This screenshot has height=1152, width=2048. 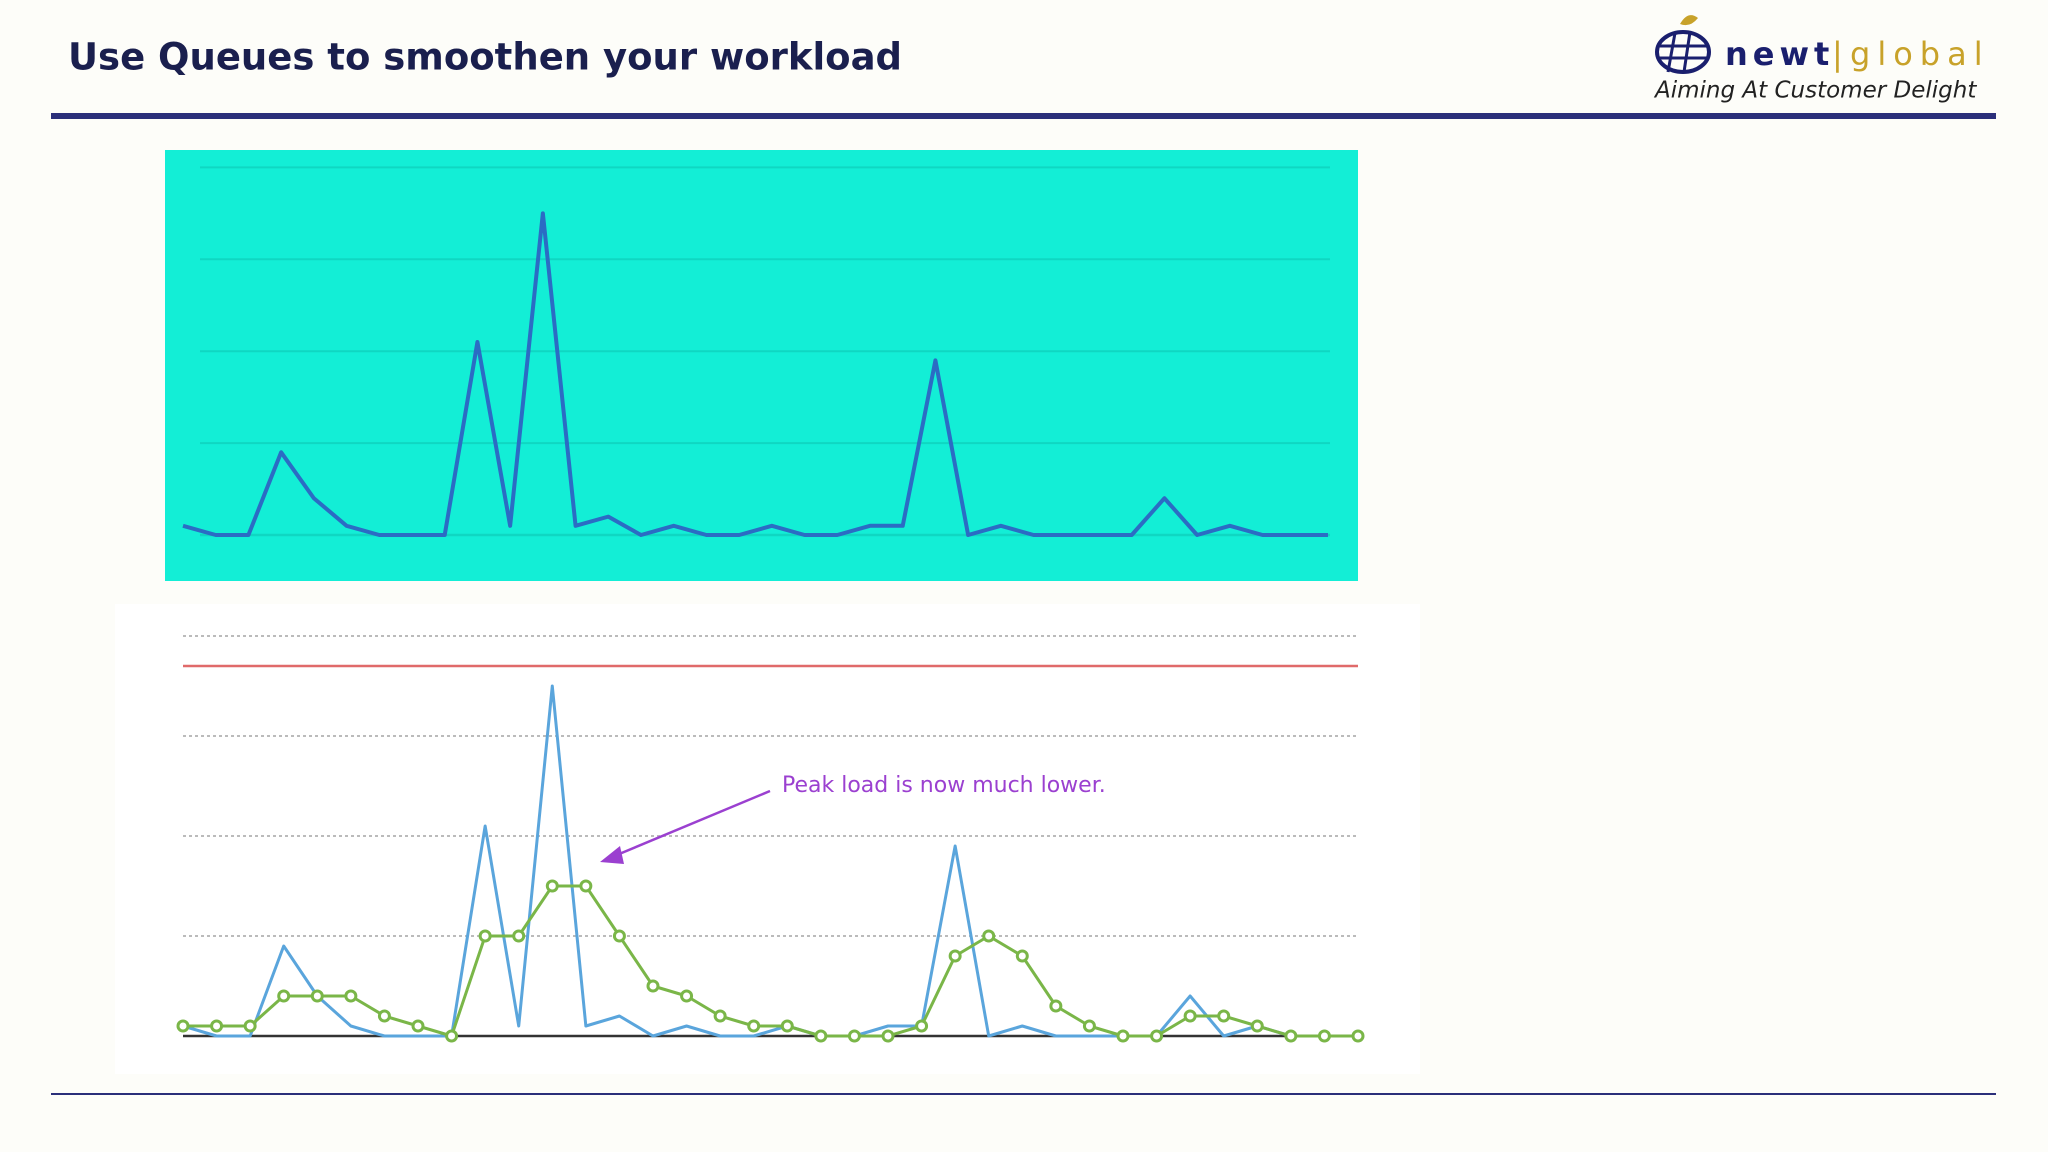 I want to click on logo-grid, so click(x=1684, y=52).